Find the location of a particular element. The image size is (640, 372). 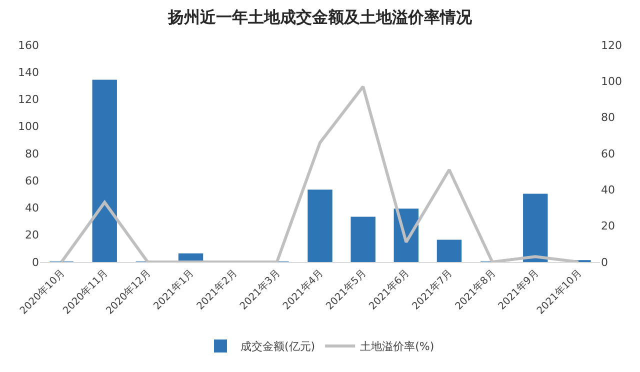

y-tick-label: 80 is located at coordinates (32, 153).